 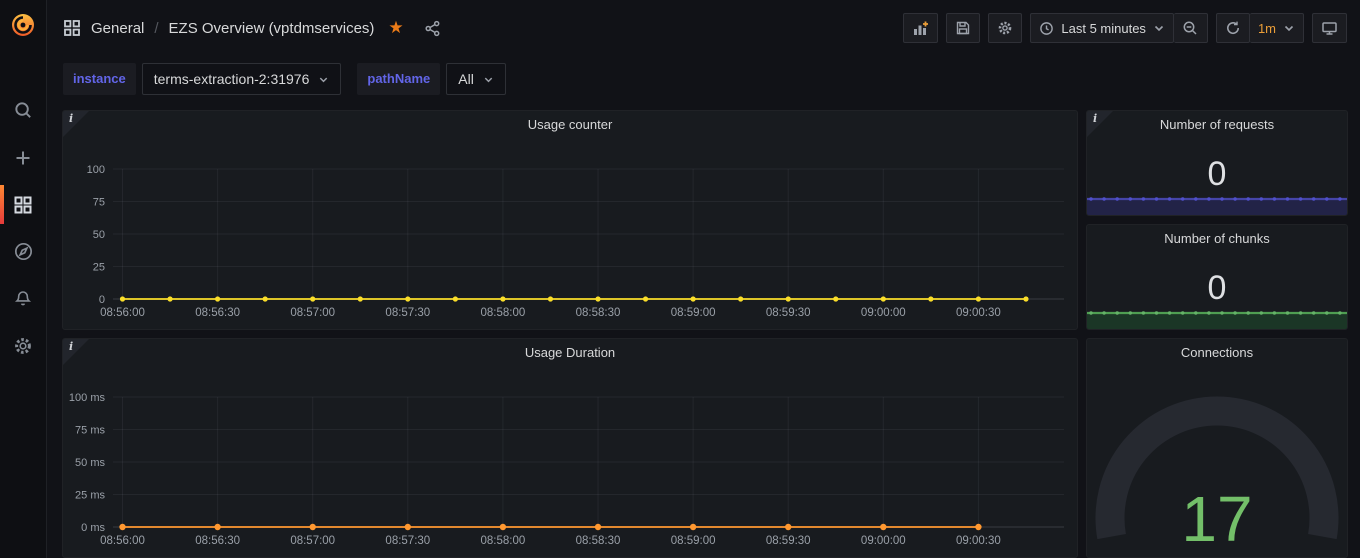 I want to click on time-range-button: Last 5 minutes, so click(x=1102, y=28).